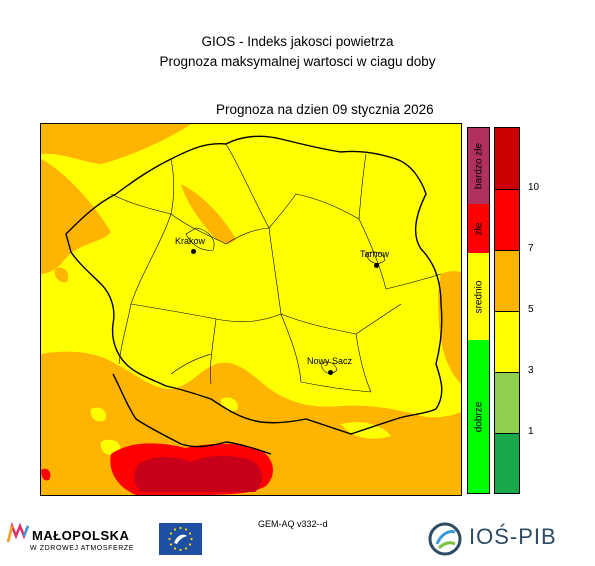 This screenshot has width=595, height=566. I want to click on ios-pib-logo-icon, so click(445, 539).